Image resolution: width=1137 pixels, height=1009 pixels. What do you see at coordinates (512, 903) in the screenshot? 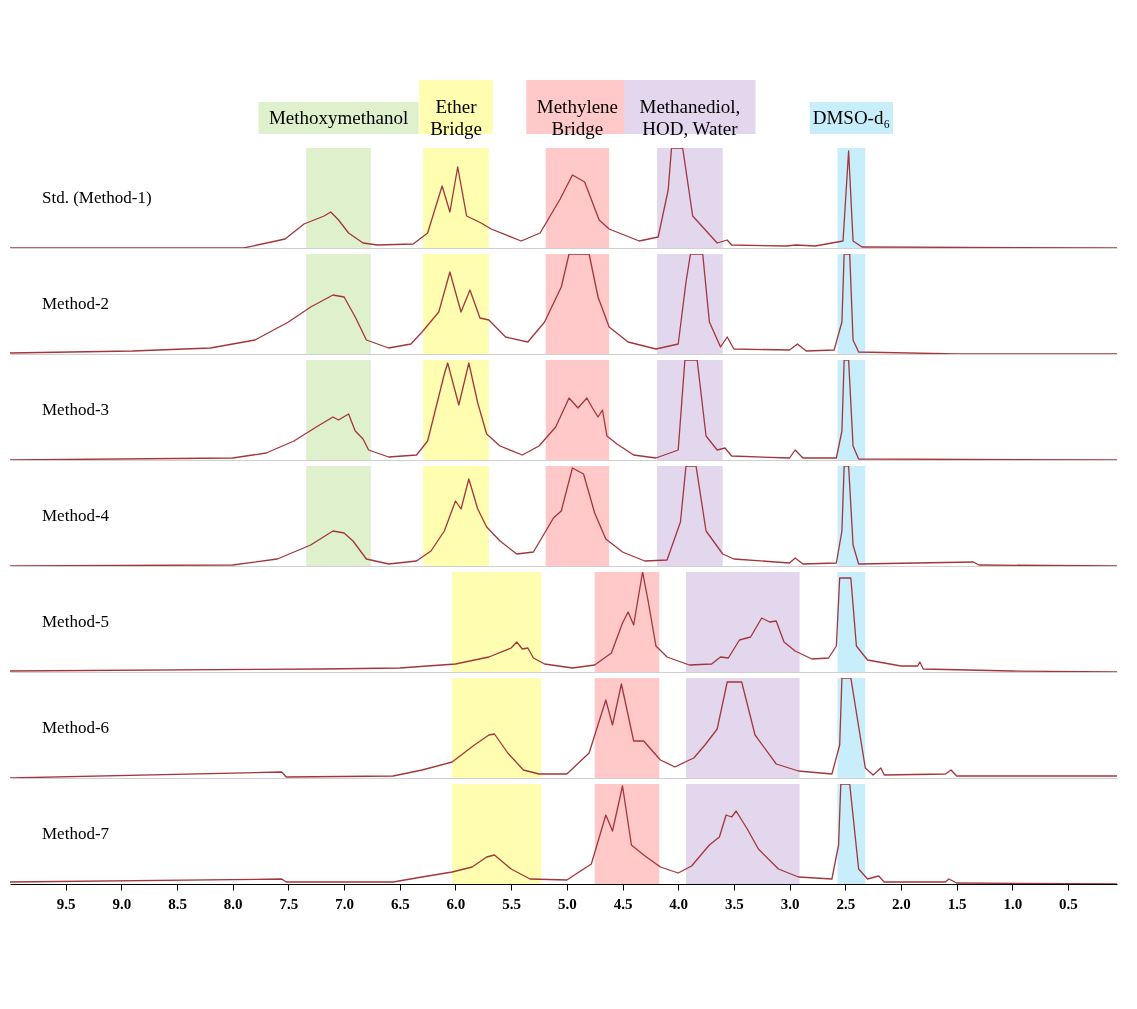
I see `x-tick-label: 5.5` at bounding box center [512, 903].